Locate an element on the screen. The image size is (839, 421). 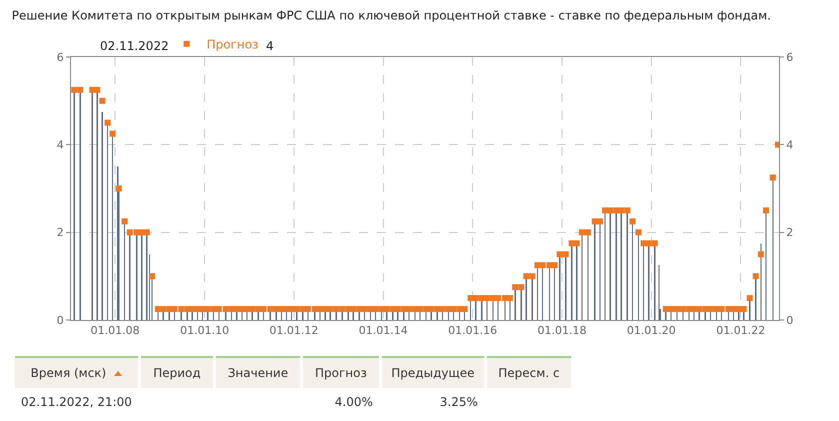
x-tick-label: 01.01.10 is located at coordinates (205, 331).